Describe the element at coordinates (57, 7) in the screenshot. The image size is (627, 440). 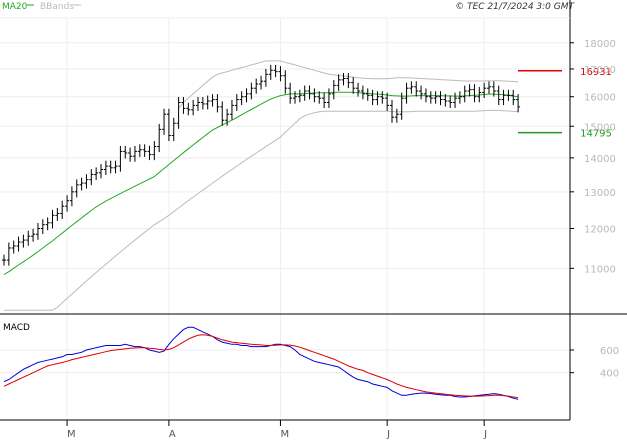
I see `legend-bbands: BBands` at that location.